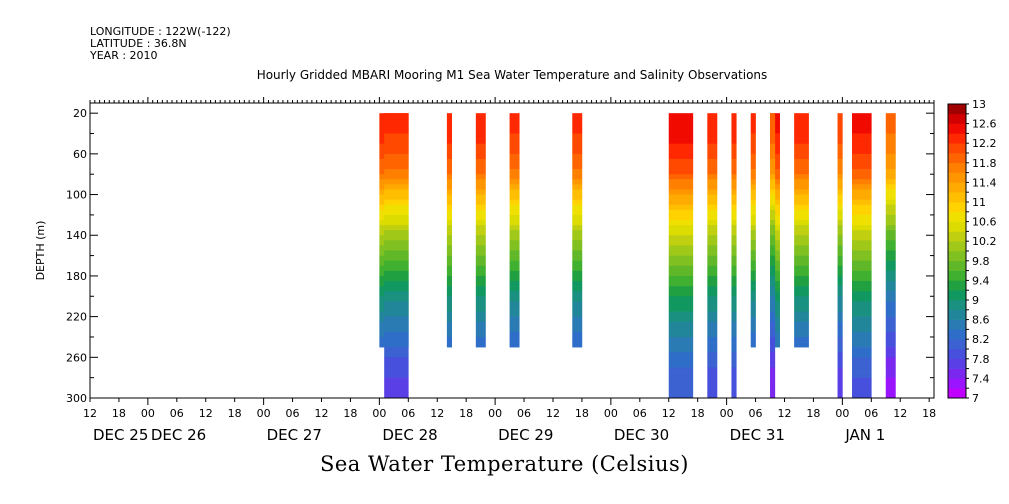 This screenshot has height=504, width=1009. What do you see at coordinates (76, 235) in the screenshot?
I see `y-tick-label: 140` at bounding box center [76, 235].